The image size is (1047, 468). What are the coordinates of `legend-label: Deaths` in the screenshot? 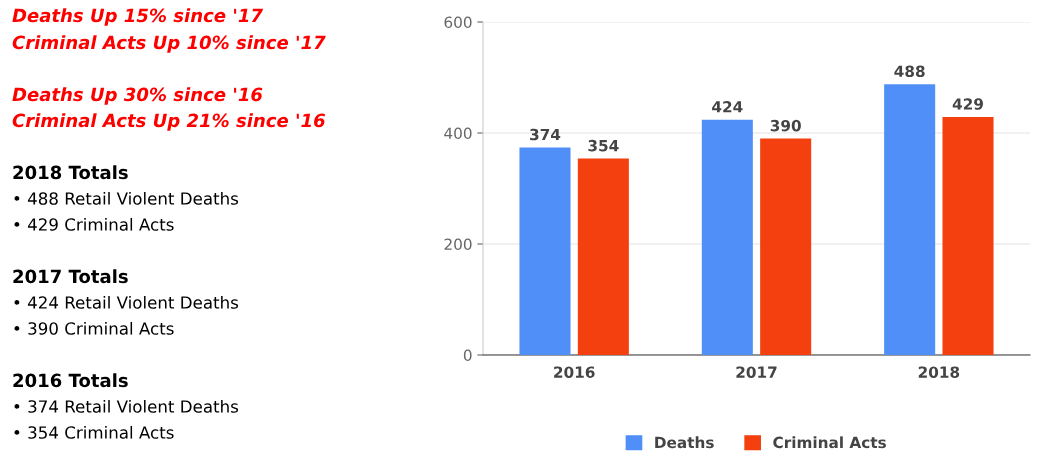 It's located at (684, 442).